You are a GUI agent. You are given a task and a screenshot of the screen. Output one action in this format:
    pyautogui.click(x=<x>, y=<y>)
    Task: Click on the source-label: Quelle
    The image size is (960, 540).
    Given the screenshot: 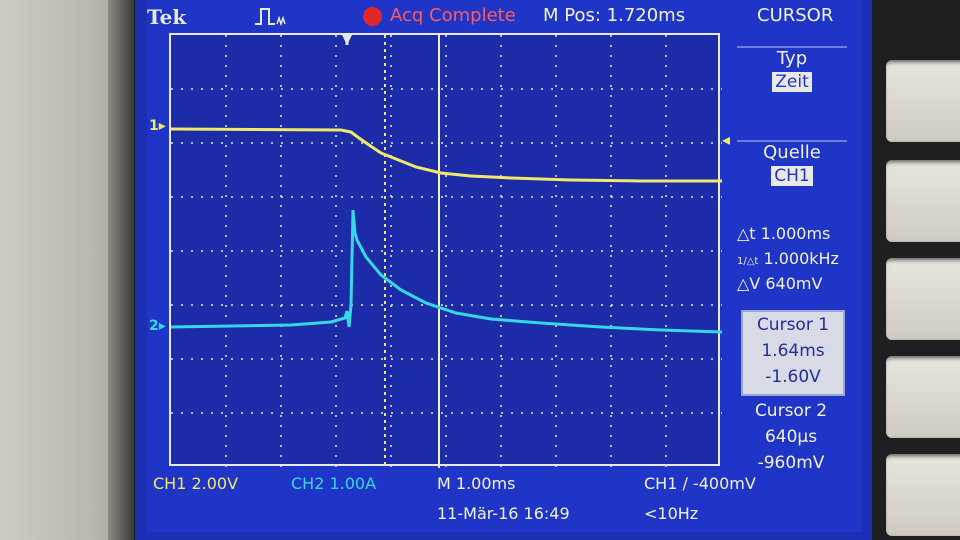 What is the action you would take?
    pyautogui.click(x=792, y=152)
    